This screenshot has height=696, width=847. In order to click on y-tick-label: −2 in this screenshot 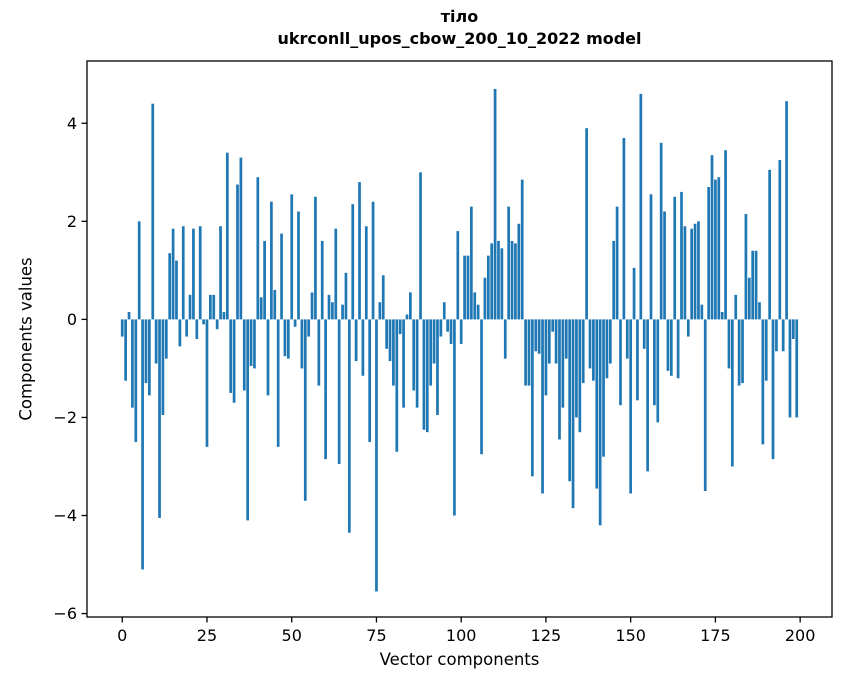, I will do `click(65, 417)`.